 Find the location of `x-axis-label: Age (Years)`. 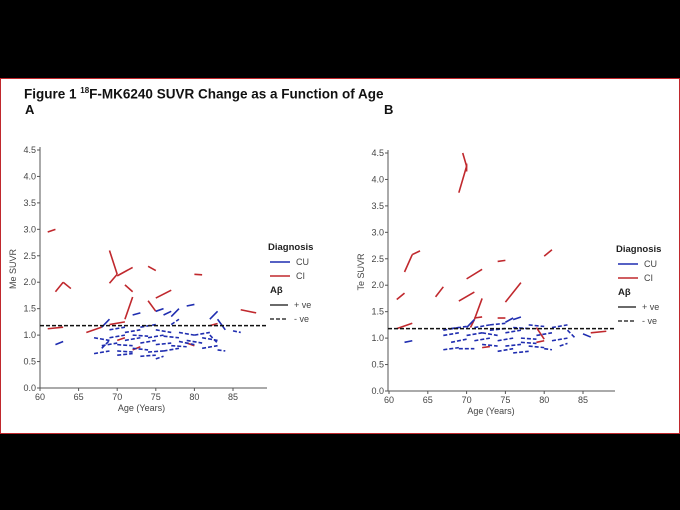

x-axis-label: Age (Years) is located at coordinates (141, 408).